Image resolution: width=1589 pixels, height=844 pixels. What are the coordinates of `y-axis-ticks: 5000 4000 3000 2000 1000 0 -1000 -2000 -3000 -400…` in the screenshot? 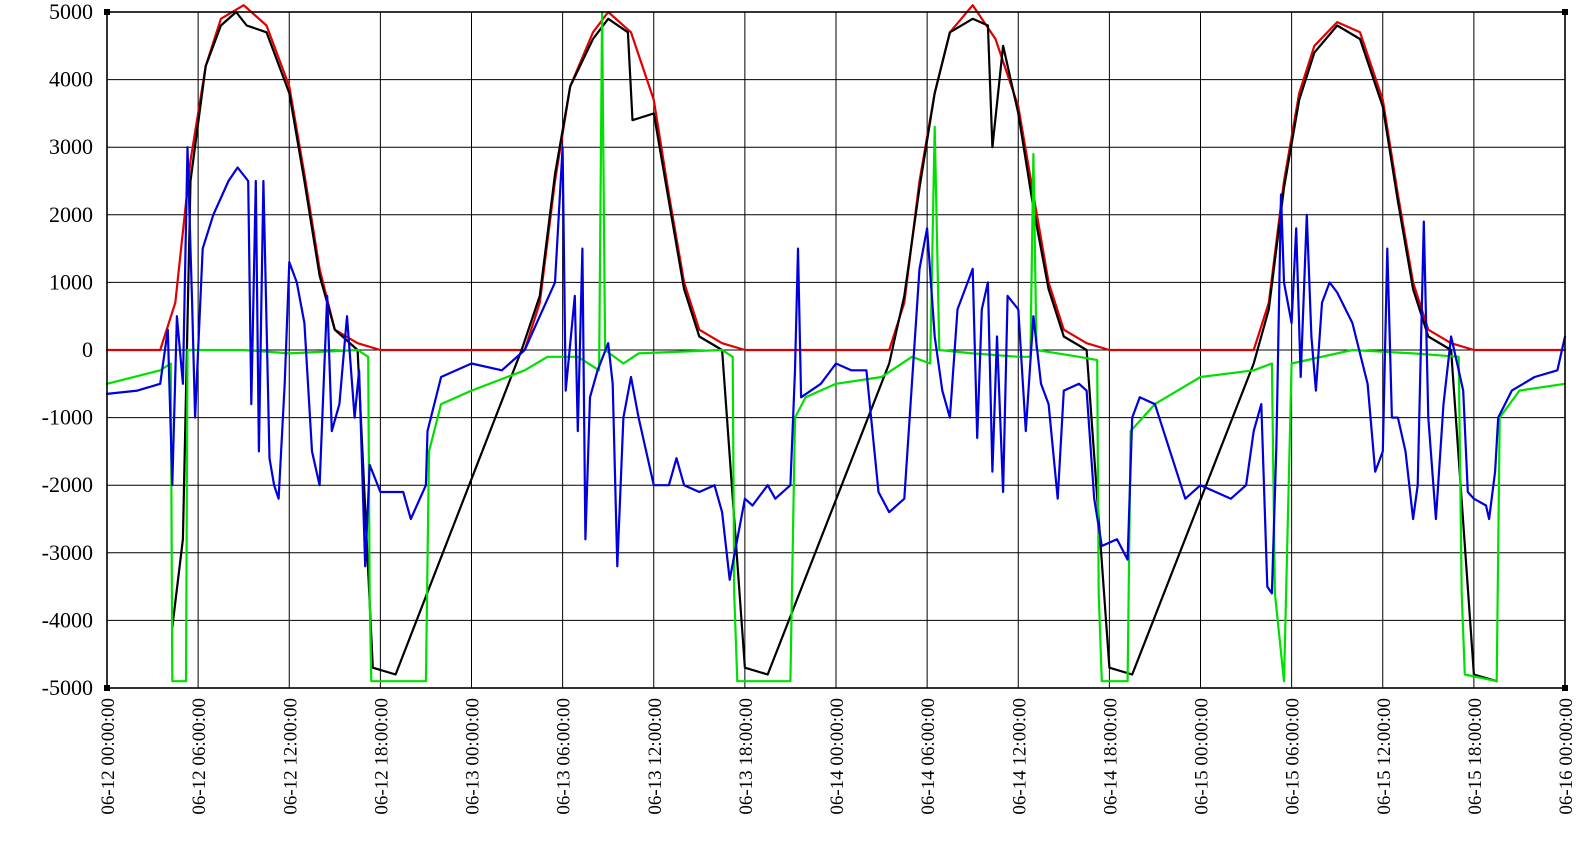 It's located at (67, 350).